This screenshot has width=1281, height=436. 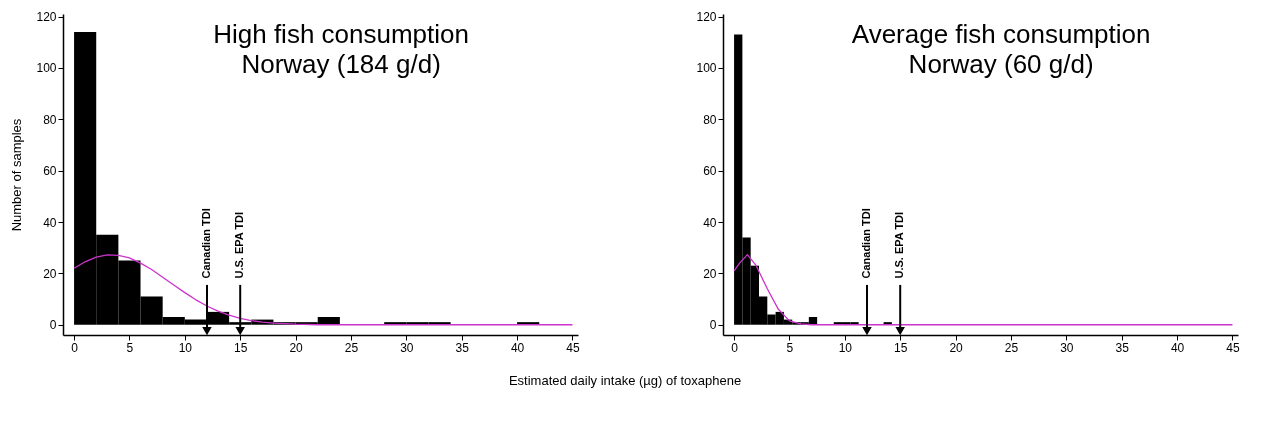 What do you see at coordinates (1001, 34) in the screenshot?
I see `chart-title: Average fish consumption` at bounding box center [1001, 34].